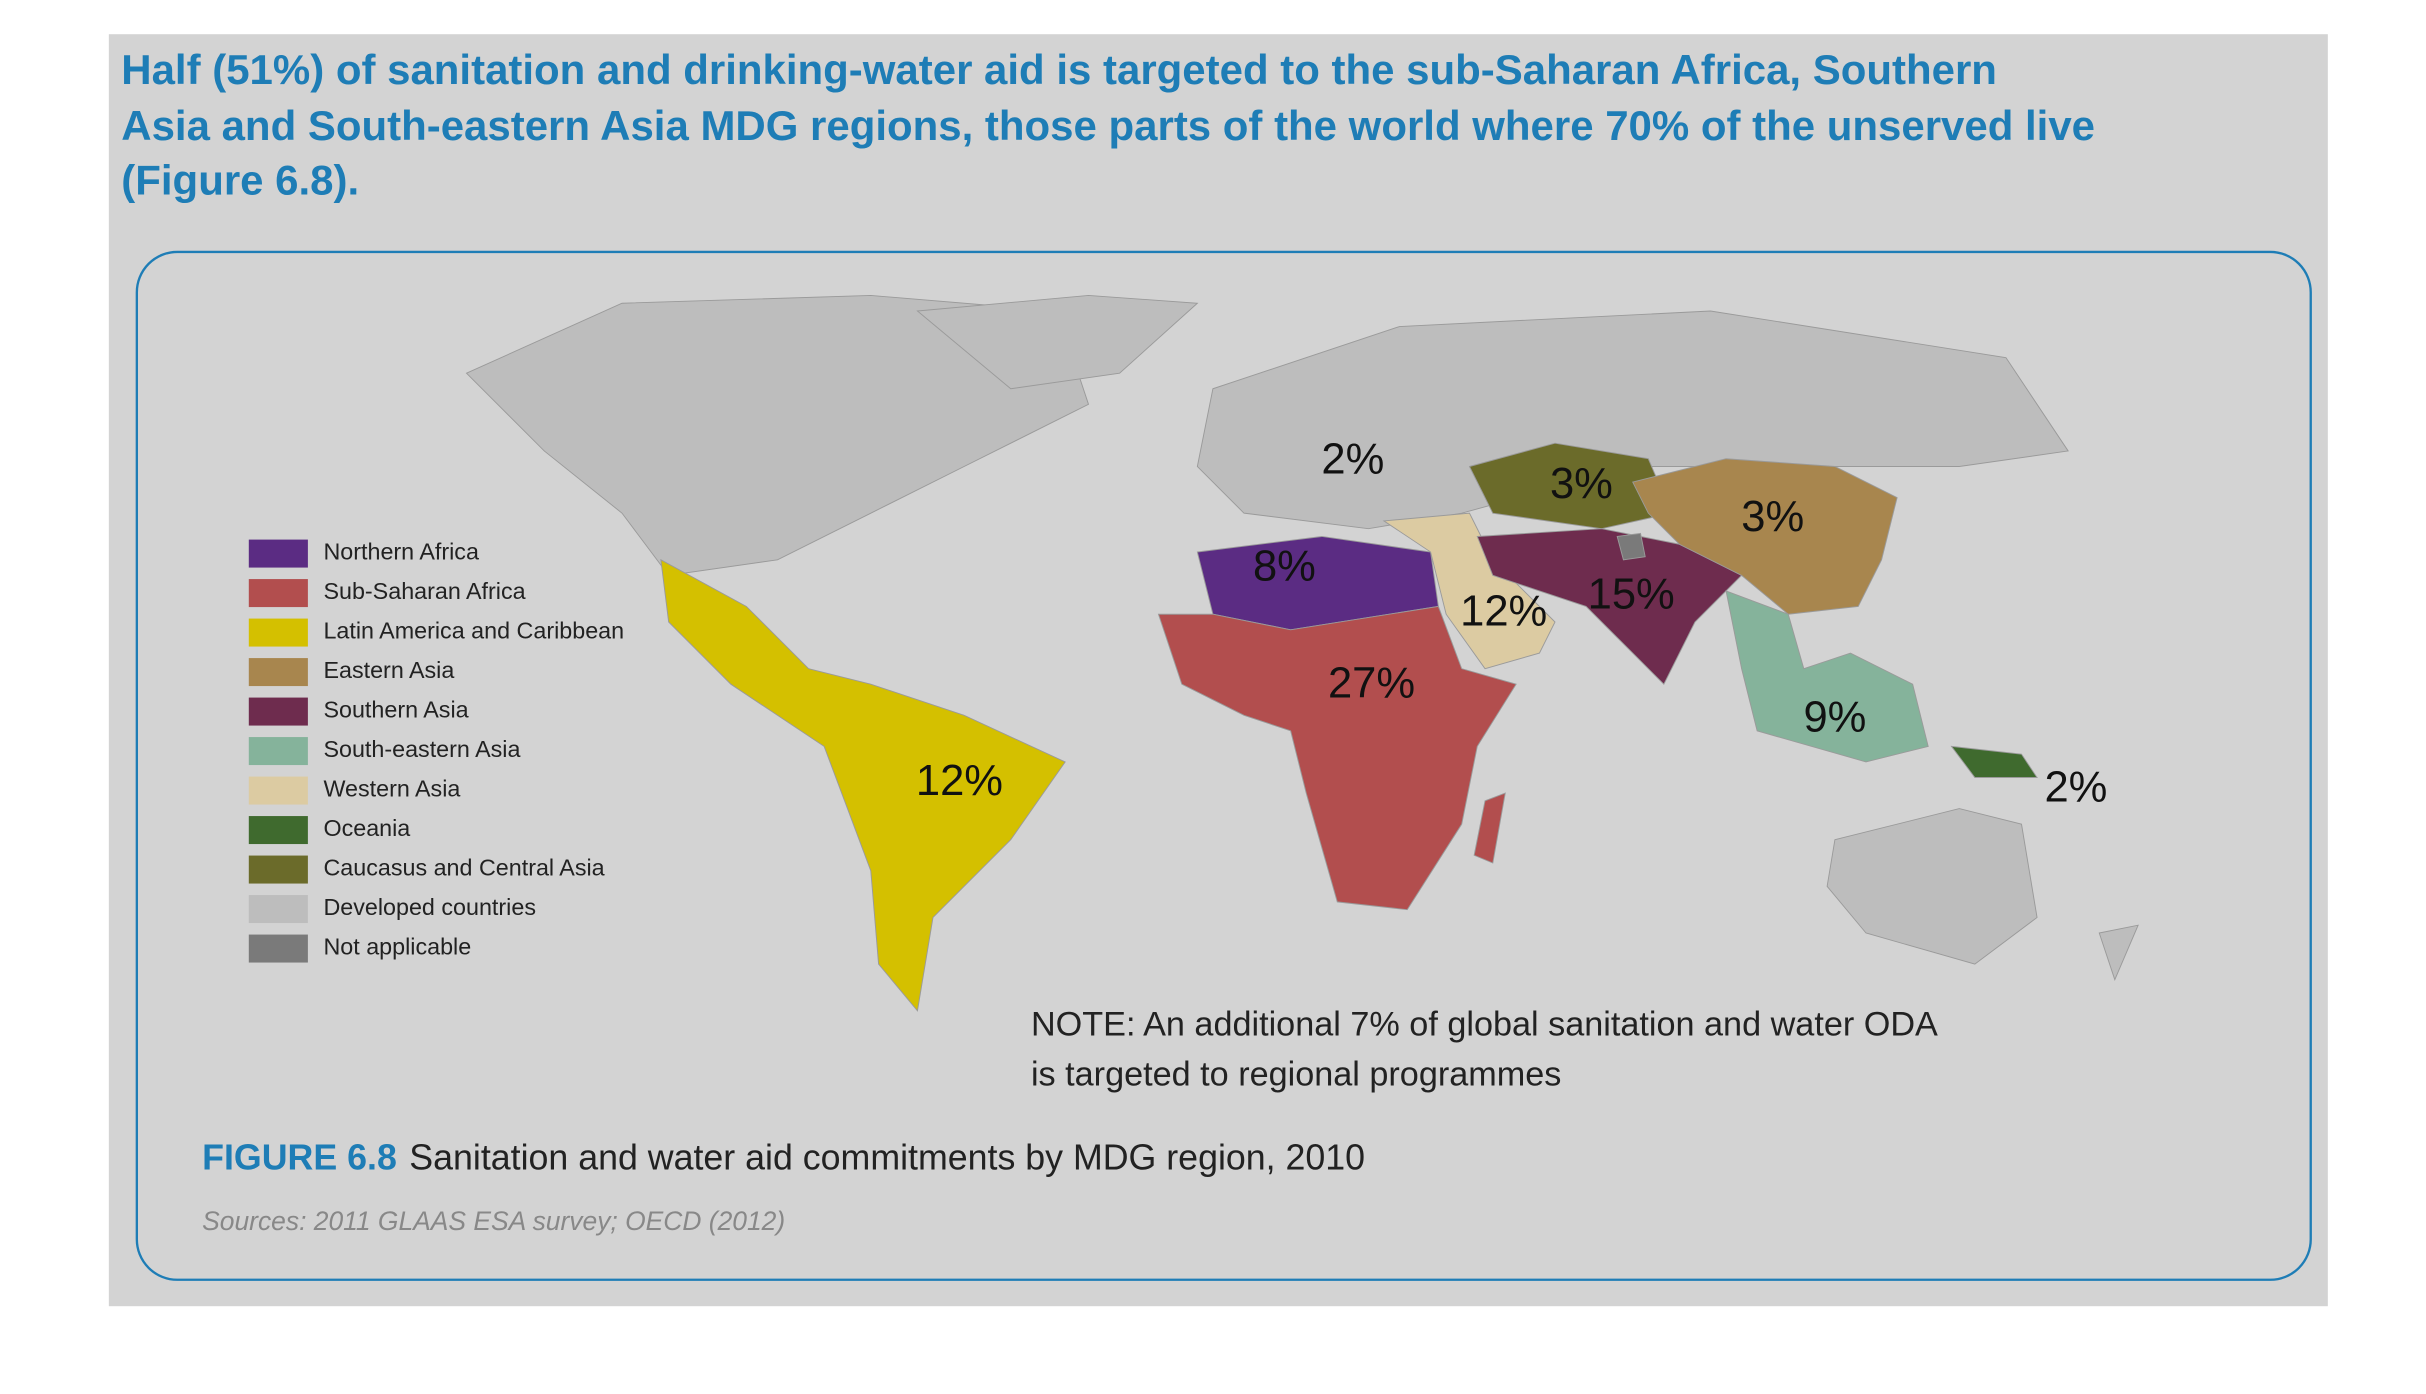 Image resolution: width=2426 pixels, height=1394 pixels. What do you see at coordinates (391, 789) in the screenshot?
I see `legend-label: Western Asia` at bounding box center [391, 789].